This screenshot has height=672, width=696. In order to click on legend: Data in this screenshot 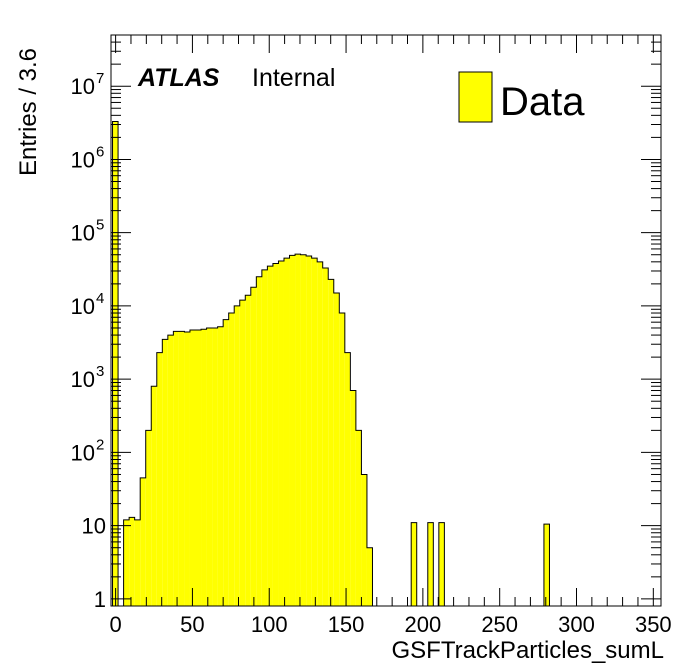, I will do `click(521, 97)`.